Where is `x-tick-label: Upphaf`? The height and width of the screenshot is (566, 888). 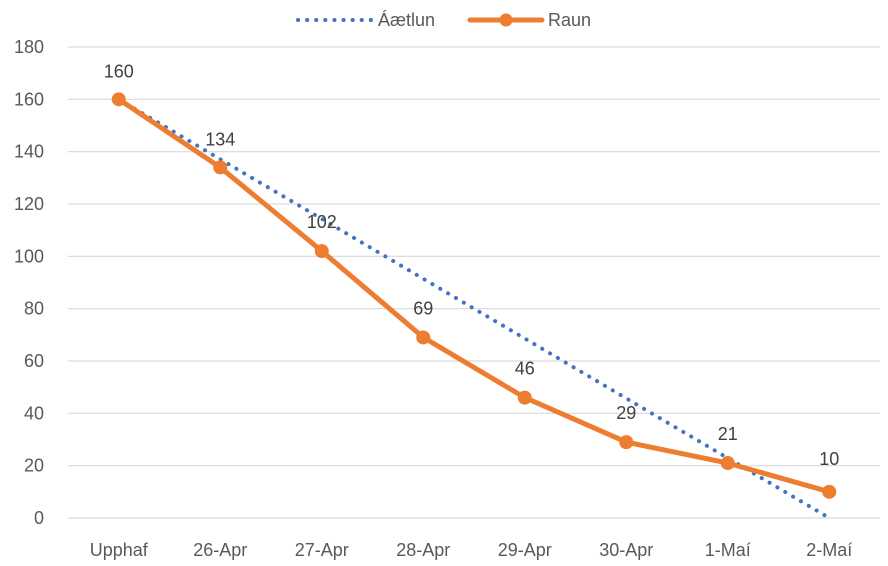 x-tick-label: Upphaf is located at coordinates (119, 550).